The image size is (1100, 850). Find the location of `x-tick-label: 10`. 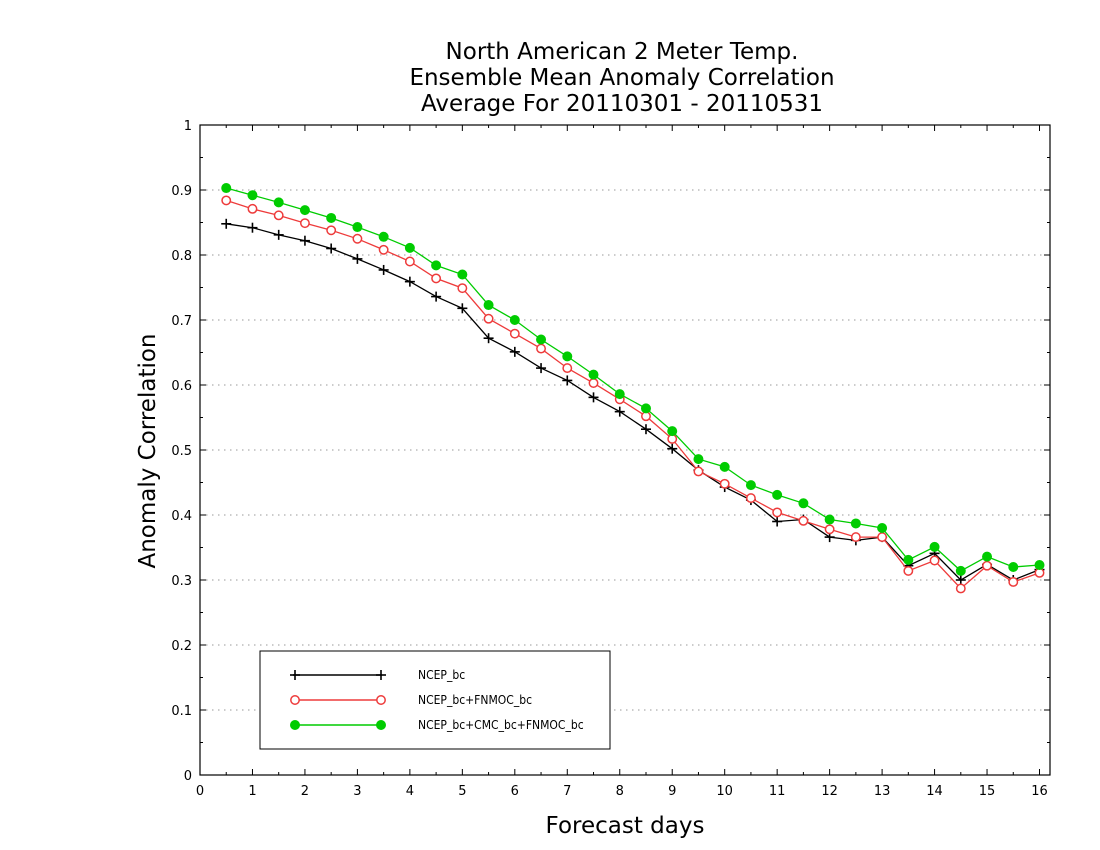

x-tick-label: 10 is located at coordinates (724, 791).